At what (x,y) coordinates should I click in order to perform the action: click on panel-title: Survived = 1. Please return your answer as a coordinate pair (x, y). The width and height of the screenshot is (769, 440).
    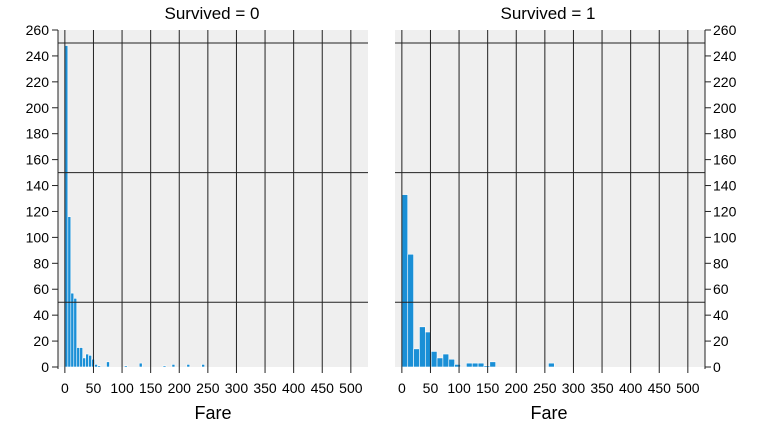
    Looking at the image, I should click on (548, 13).